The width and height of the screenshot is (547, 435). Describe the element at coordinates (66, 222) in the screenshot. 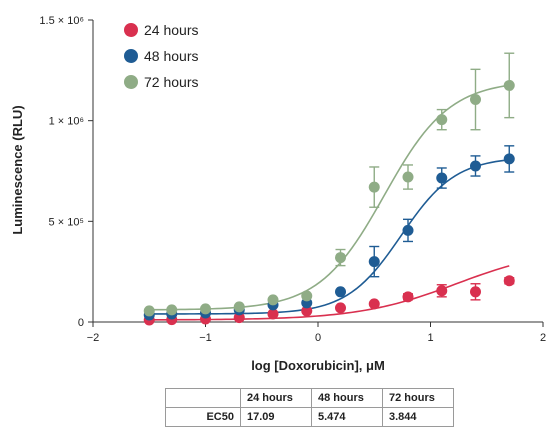

I see `y-tick-label: 5 × 10⁵` at that location.